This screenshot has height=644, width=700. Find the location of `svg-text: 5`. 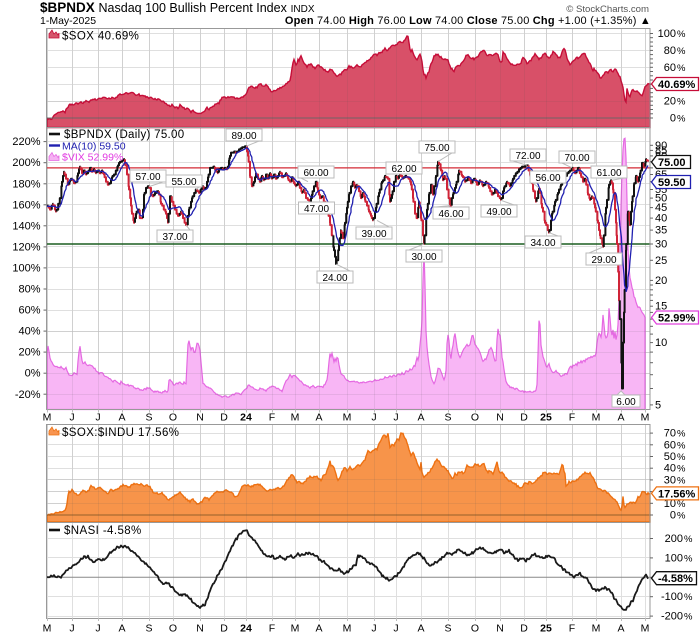

svg-text: 5 is located at coordinates (658, 405).